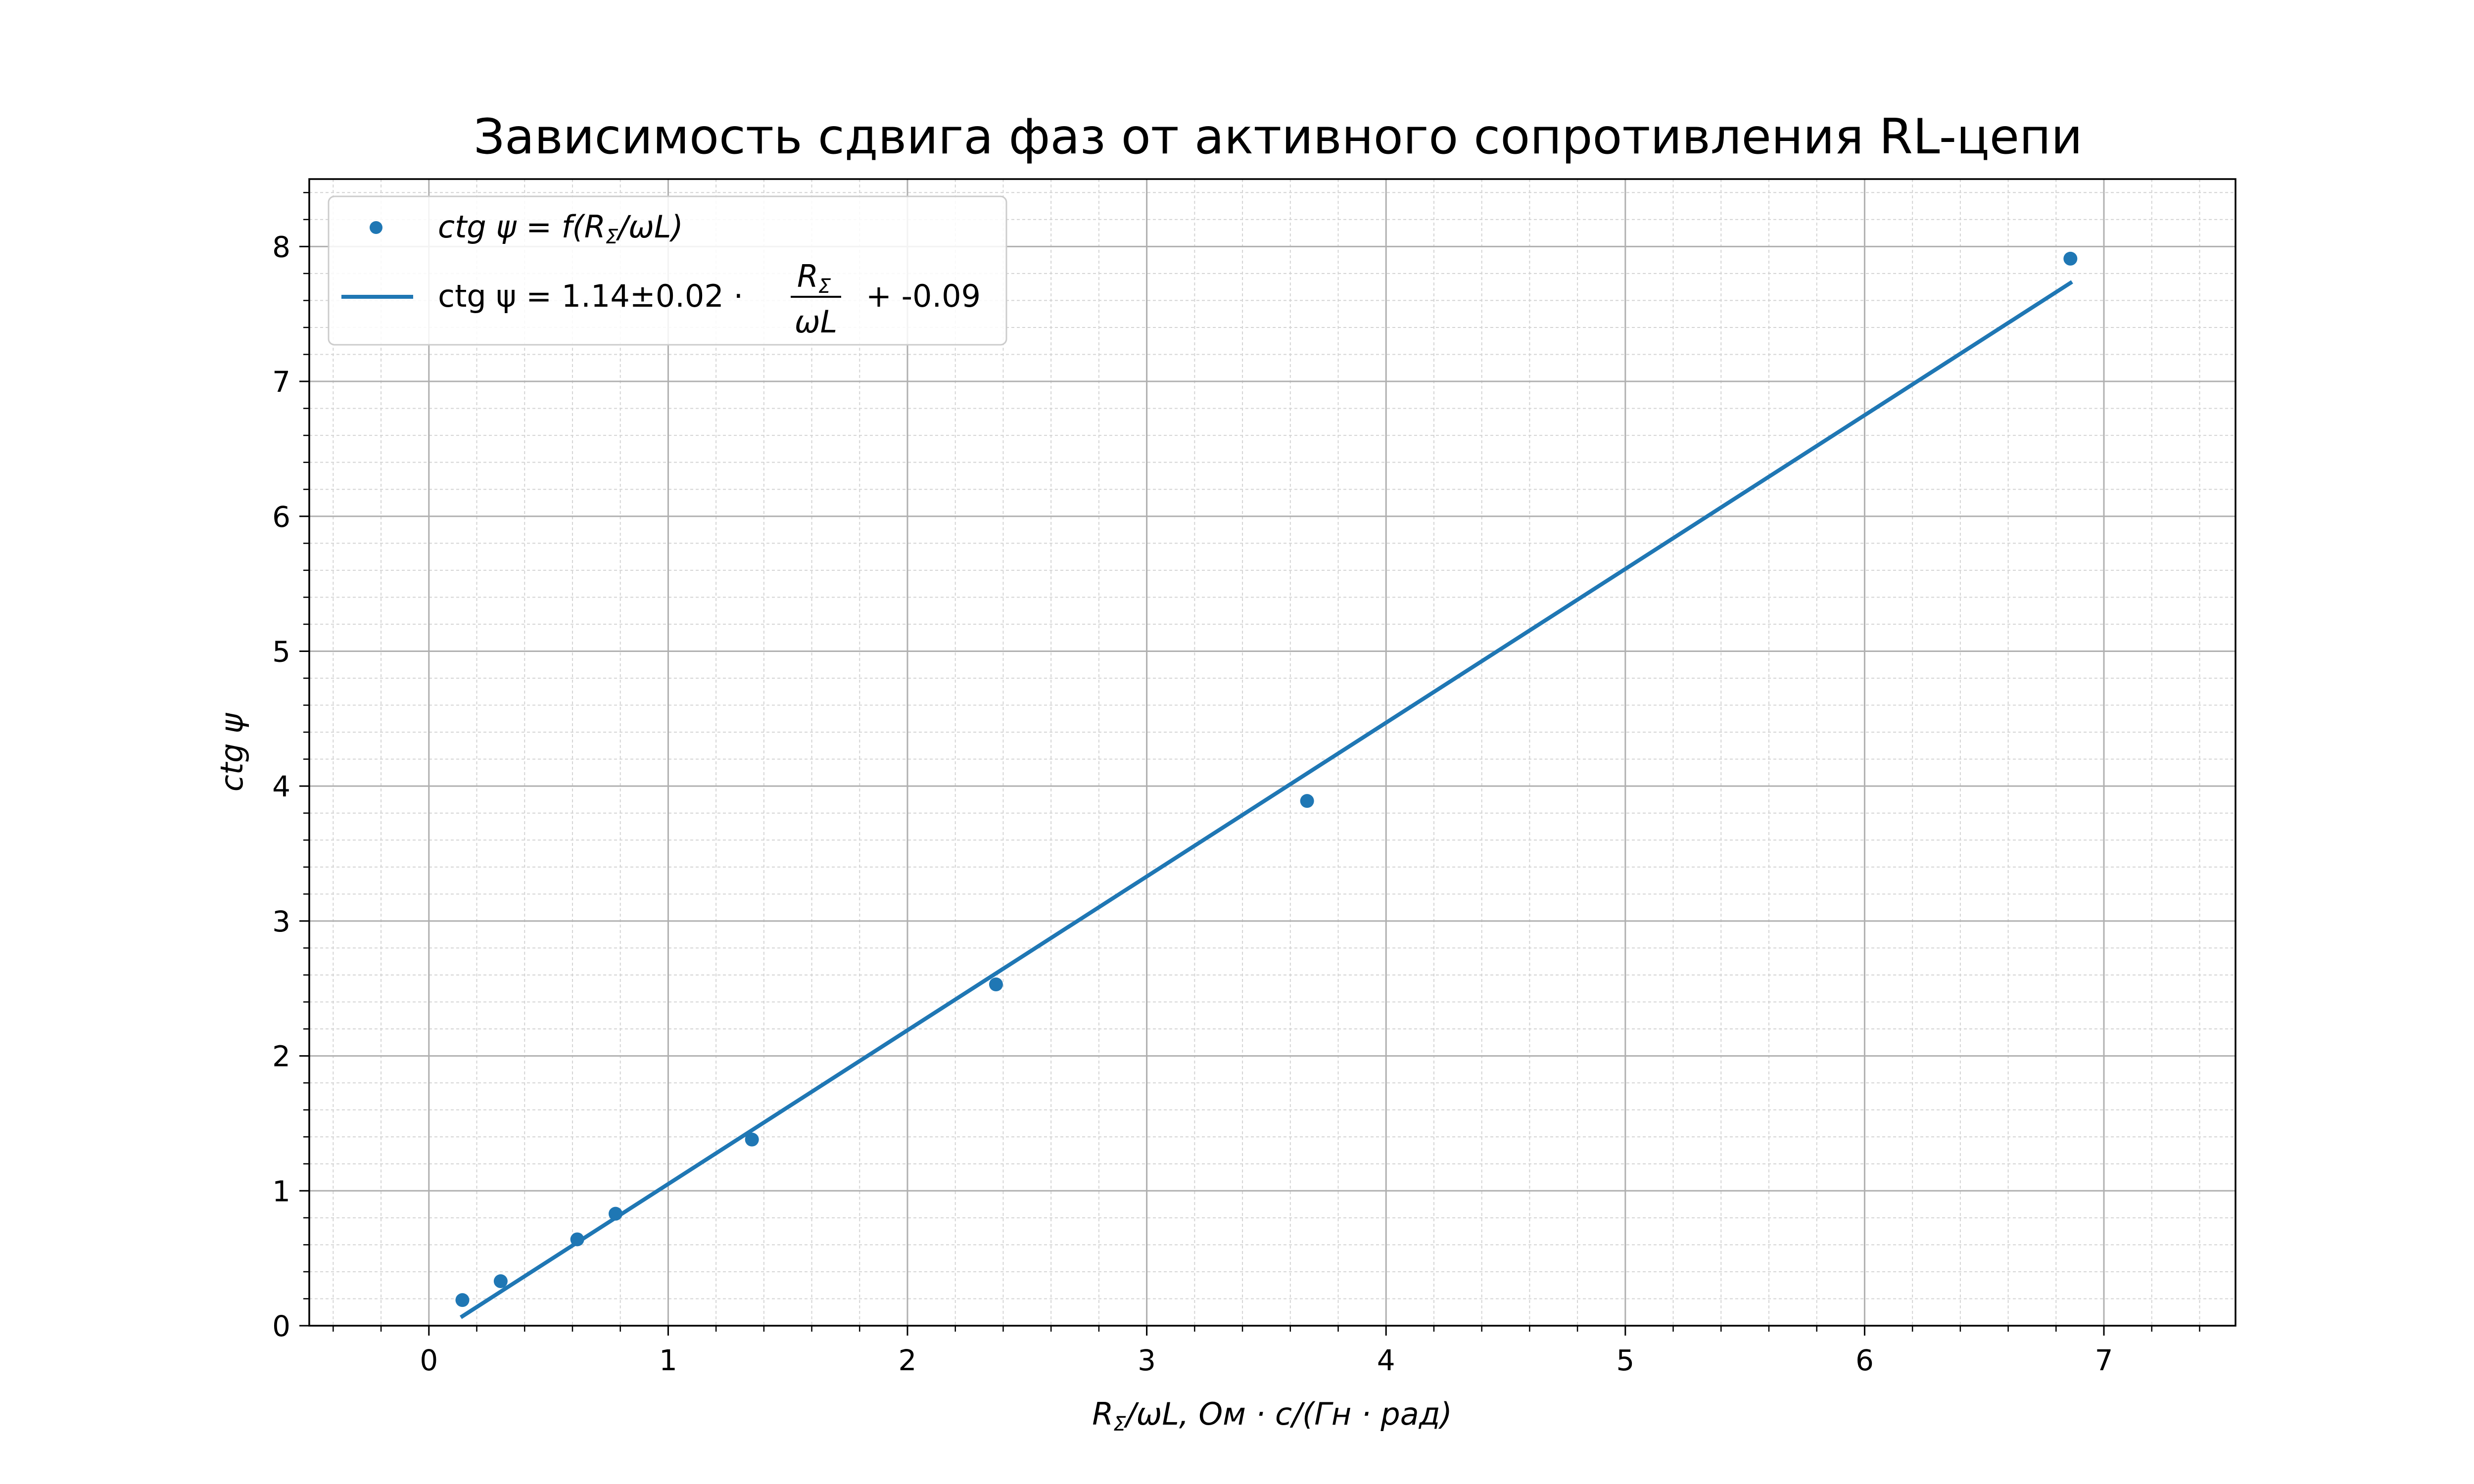  What do you see at coordinates (1272, 1416) in the screenshot?
I see `x-axis-label: RΣ/ωL, Ом · с/(Гн · рад)` at bounding box center [1272, 1416].